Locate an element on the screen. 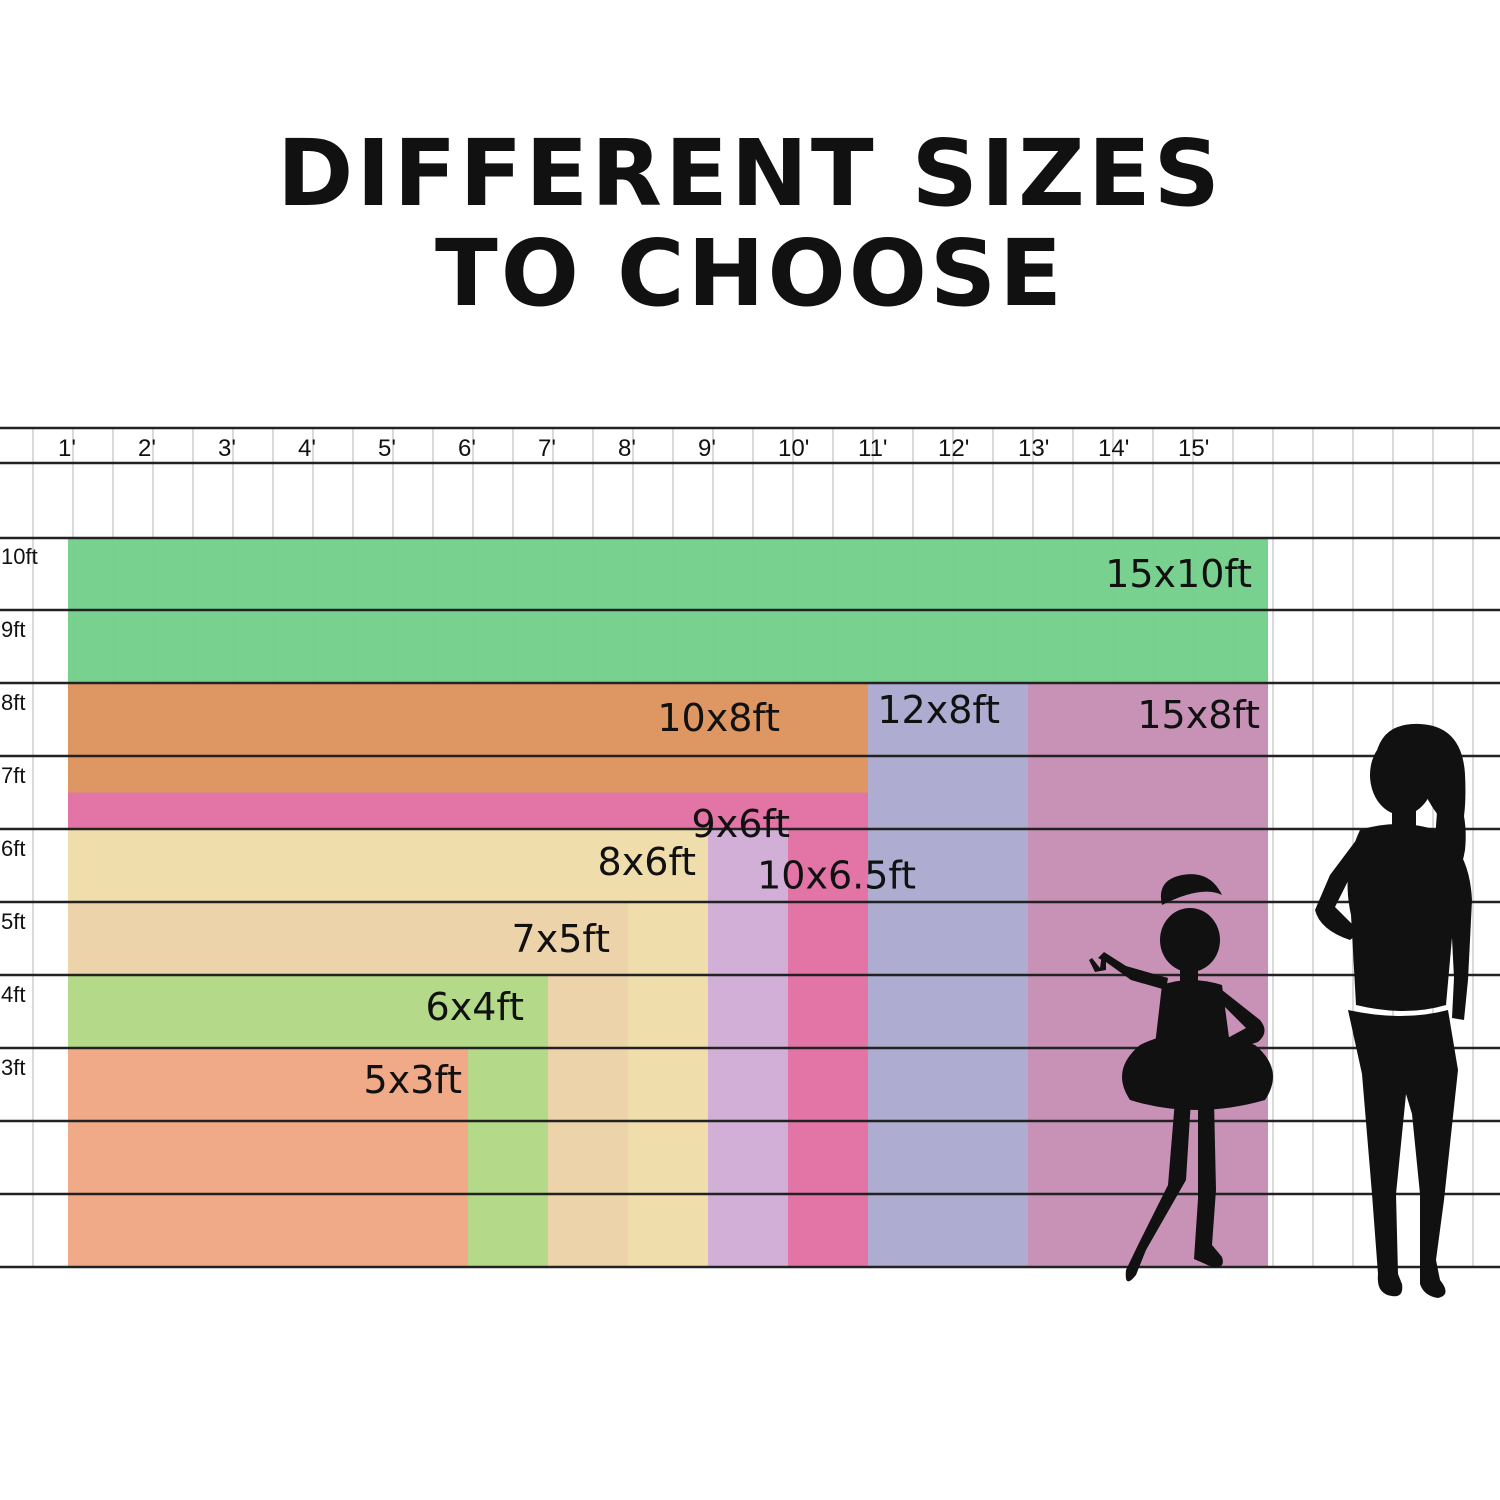 Image resolution: width=1500 pixels, height=1500 pixels. row-label: 3ft is located at coordinates (13, 1067).